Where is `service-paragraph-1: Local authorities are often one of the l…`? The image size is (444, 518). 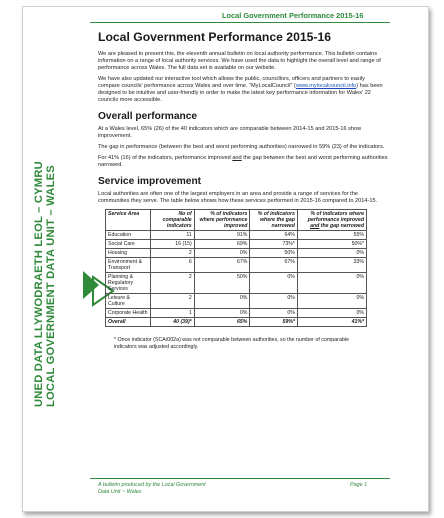
service-paragraph-1: Local authorities are often one of the l… is located at coordinates (238, 197).